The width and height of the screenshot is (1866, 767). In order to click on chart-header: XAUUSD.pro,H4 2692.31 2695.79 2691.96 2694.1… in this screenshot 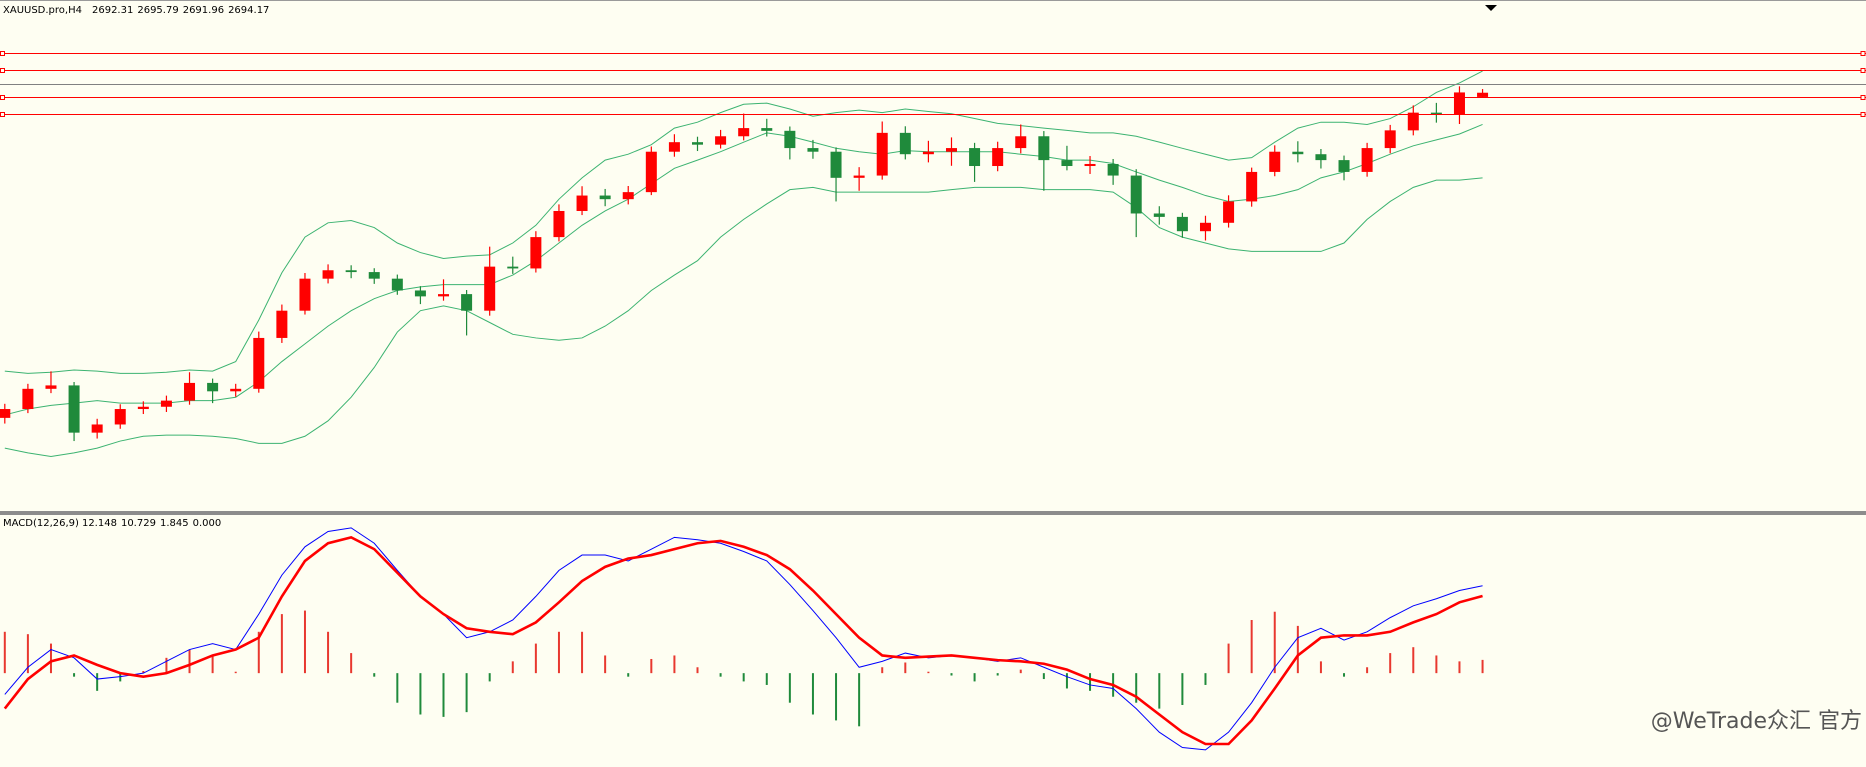, I will do `click(136, 10)`.